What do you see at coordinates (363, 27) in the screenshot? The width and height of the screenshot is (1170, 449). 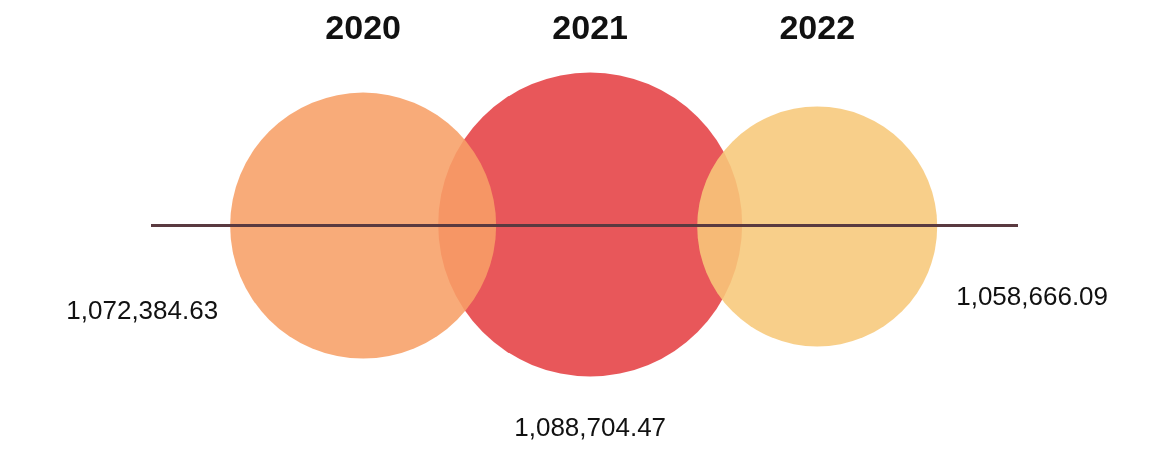 I see `category-label: 2020` at bounding box center [363, 27].